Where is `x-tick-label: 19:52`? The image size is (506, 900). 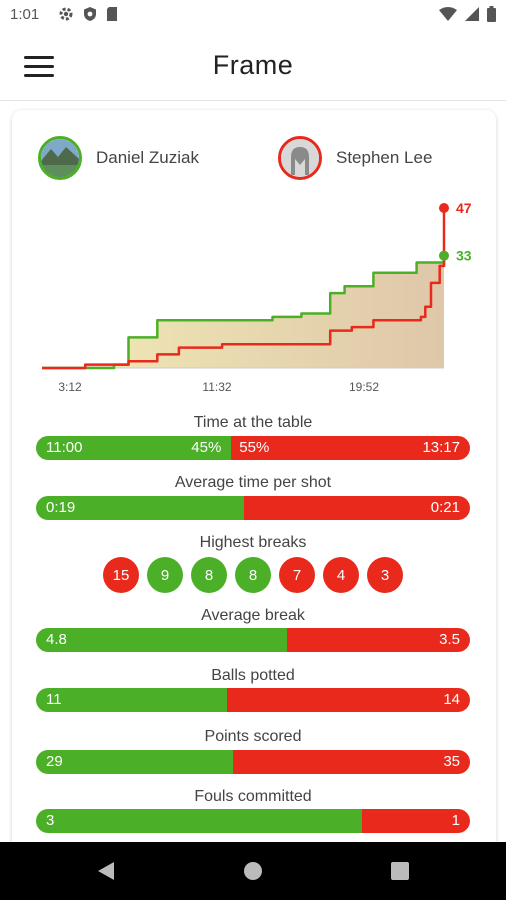 x-tick-label: 19:52 is located at coordinates (364, 387).